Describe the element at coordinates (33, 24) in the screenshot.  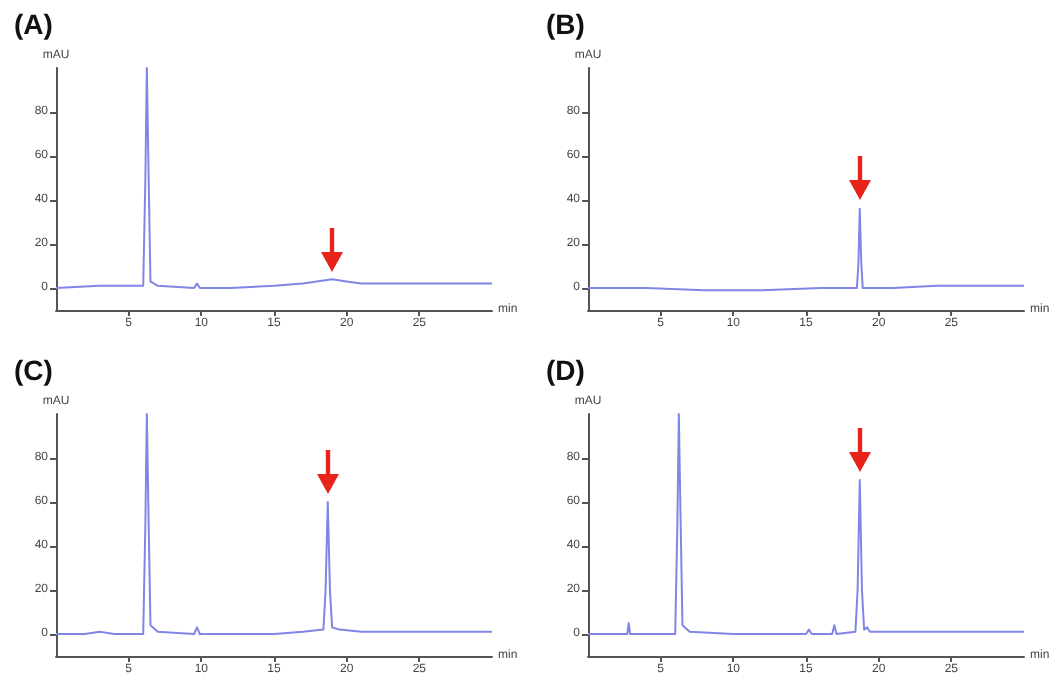
I see `chart-title: (A)` at that location.